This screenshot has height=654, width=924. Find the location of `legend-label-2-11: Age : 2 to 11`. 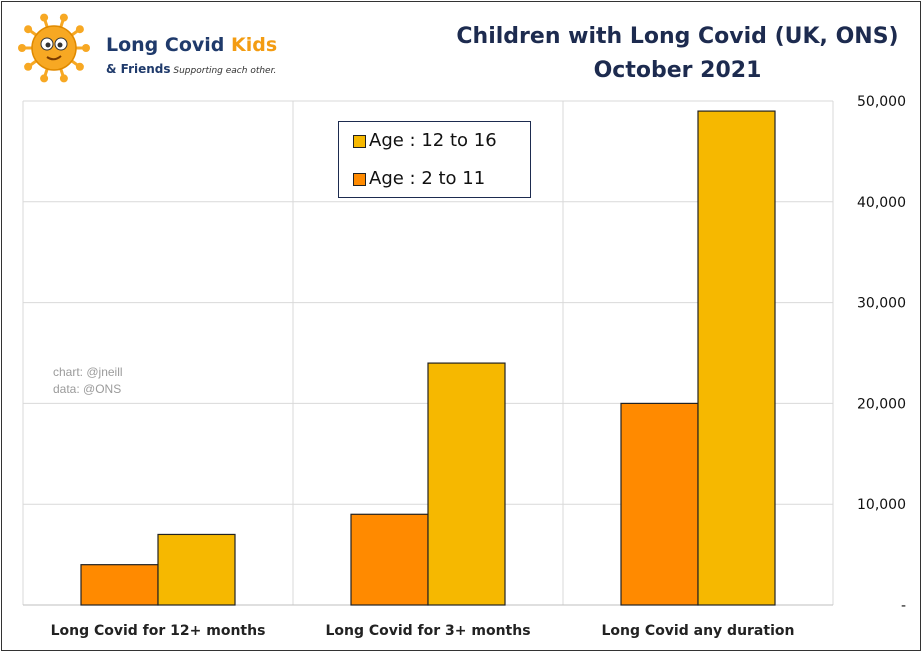

legend-label-2-11: Age : 2 to 11 is located at coordinates (427, 178).